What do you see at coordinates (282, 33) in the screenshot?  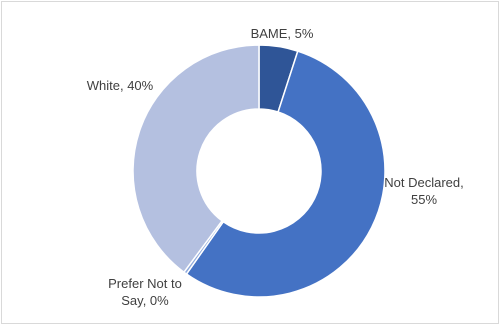 I see `data-label-bame: BAME, 5%` at bounding box center [282, 33].